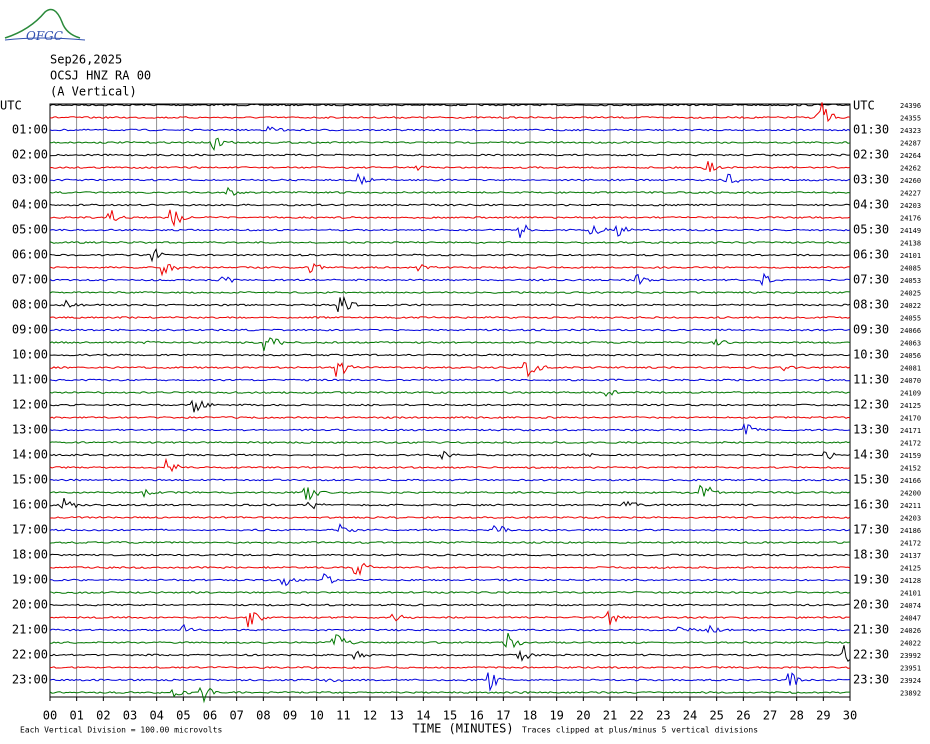  What do you see at coordinates (910, 581) in the screenshot?
I see `right-value: 24128` at bounding box center [910, 581].